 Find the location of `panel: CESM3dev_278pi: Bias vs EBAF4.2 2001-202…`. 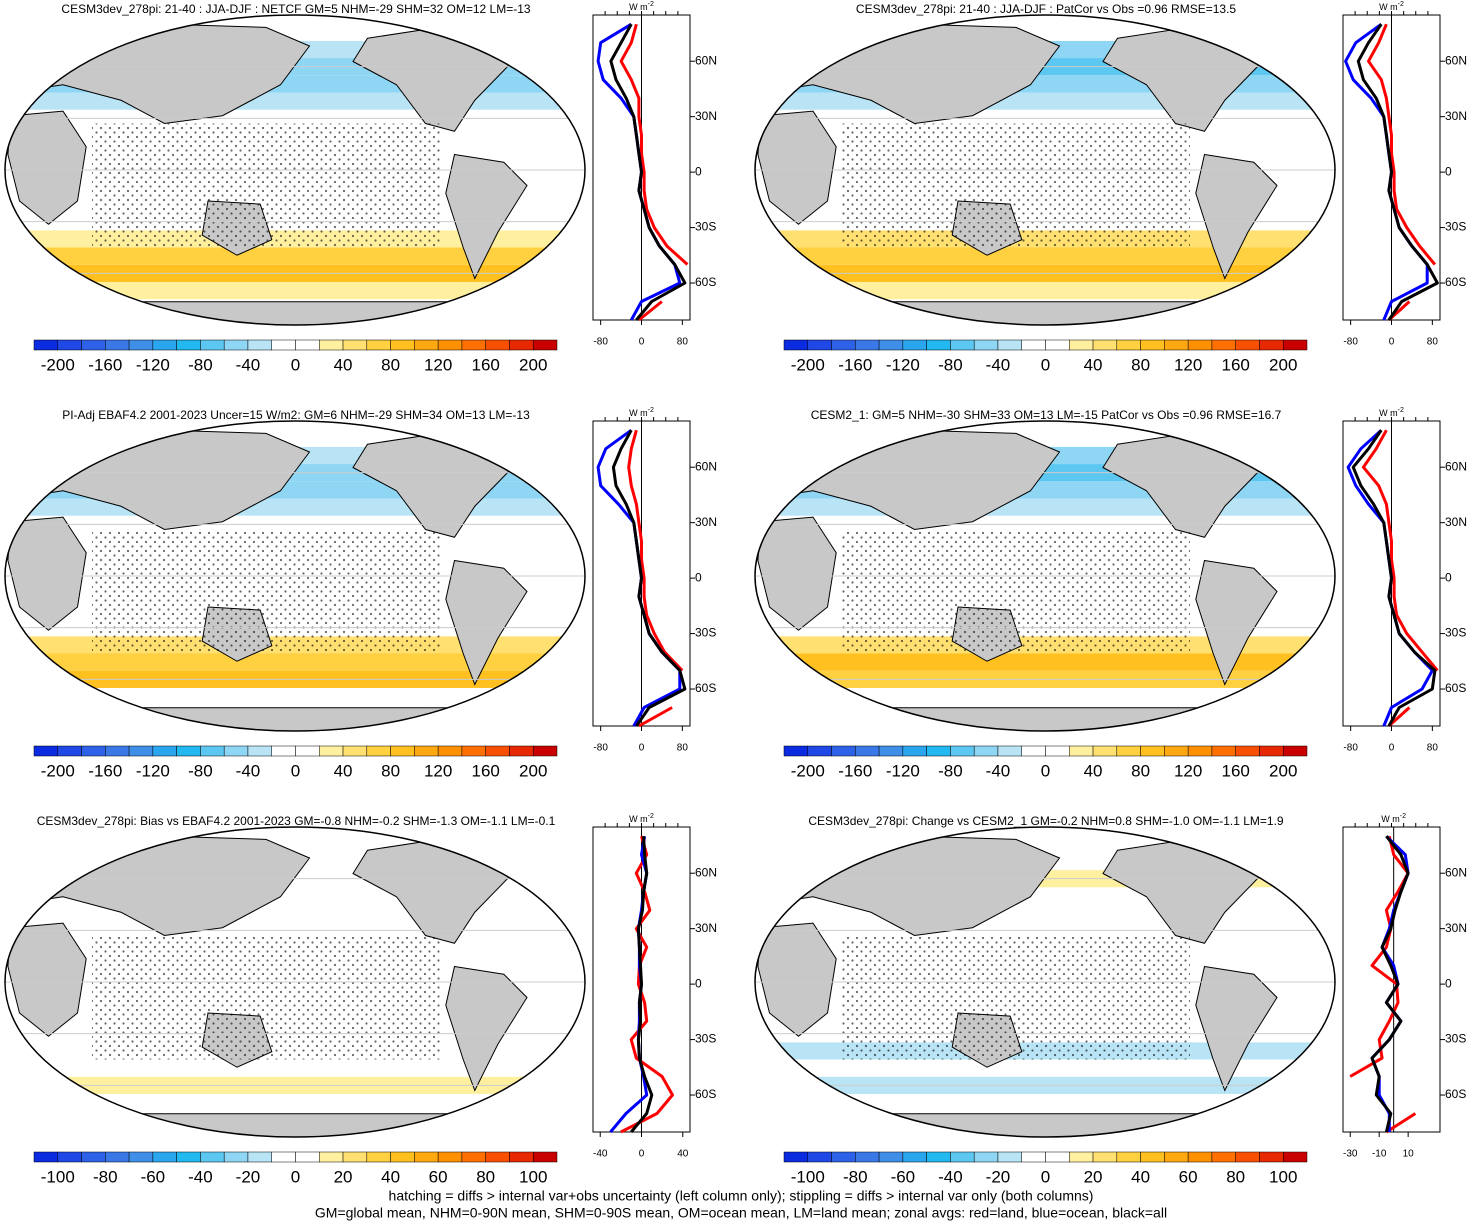

panel: CESM3dev_278pi: Bias vs EBAF4.2 2001-202… is located at coordinates (360, 999).